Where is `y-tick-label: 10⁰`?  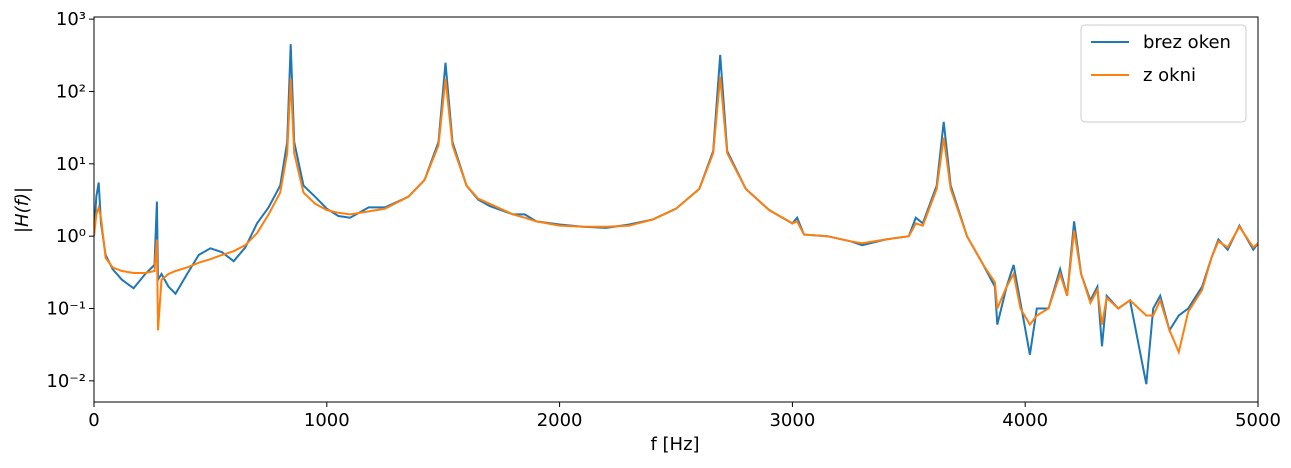 y-tick-label: 10⁰ is located at coordinates (71, 236).